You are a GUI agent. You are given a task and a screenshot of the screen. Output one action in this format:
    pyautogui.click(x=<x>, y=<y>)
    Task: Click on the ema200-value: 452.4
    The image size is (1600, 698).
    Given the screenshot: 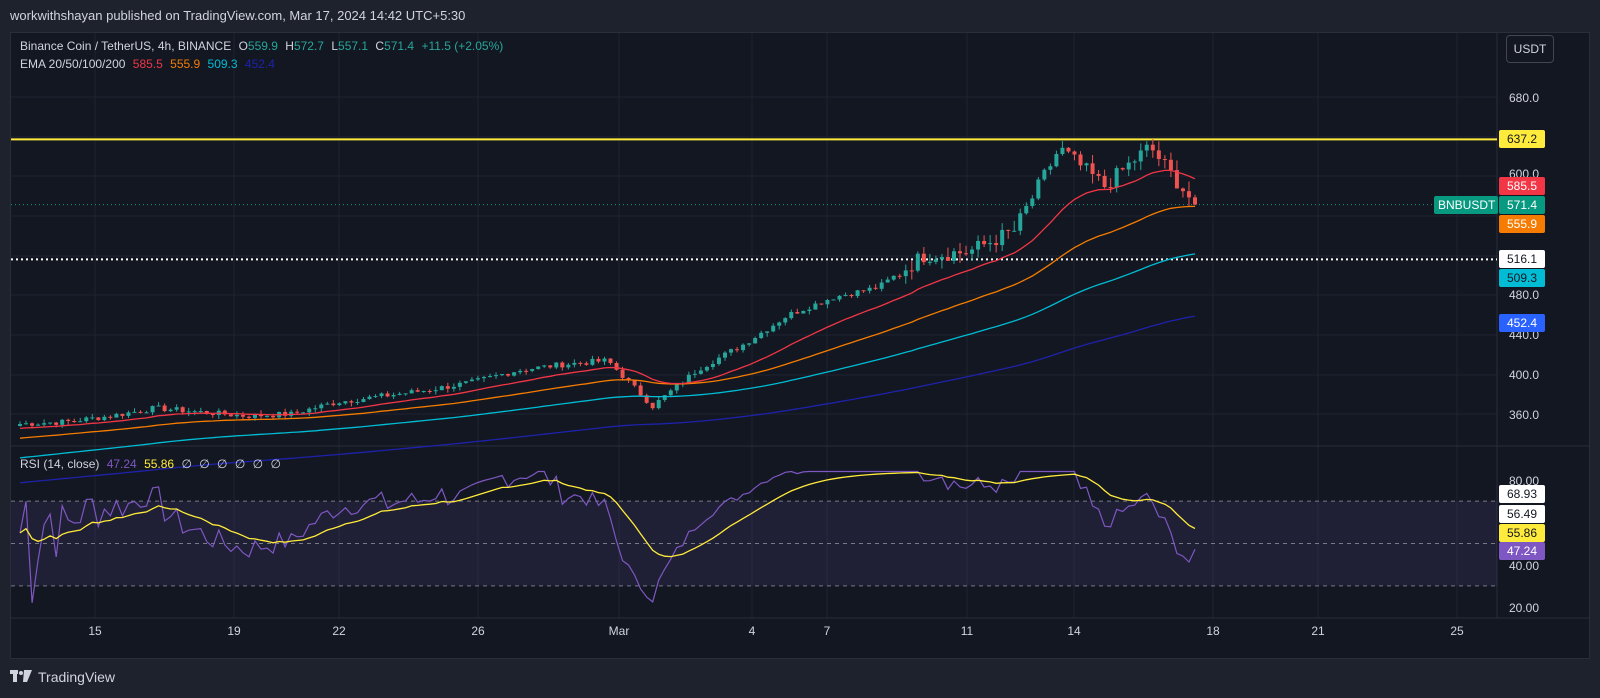 What is the action you would take?
    pyautogui.click(x=259, y=64)
    